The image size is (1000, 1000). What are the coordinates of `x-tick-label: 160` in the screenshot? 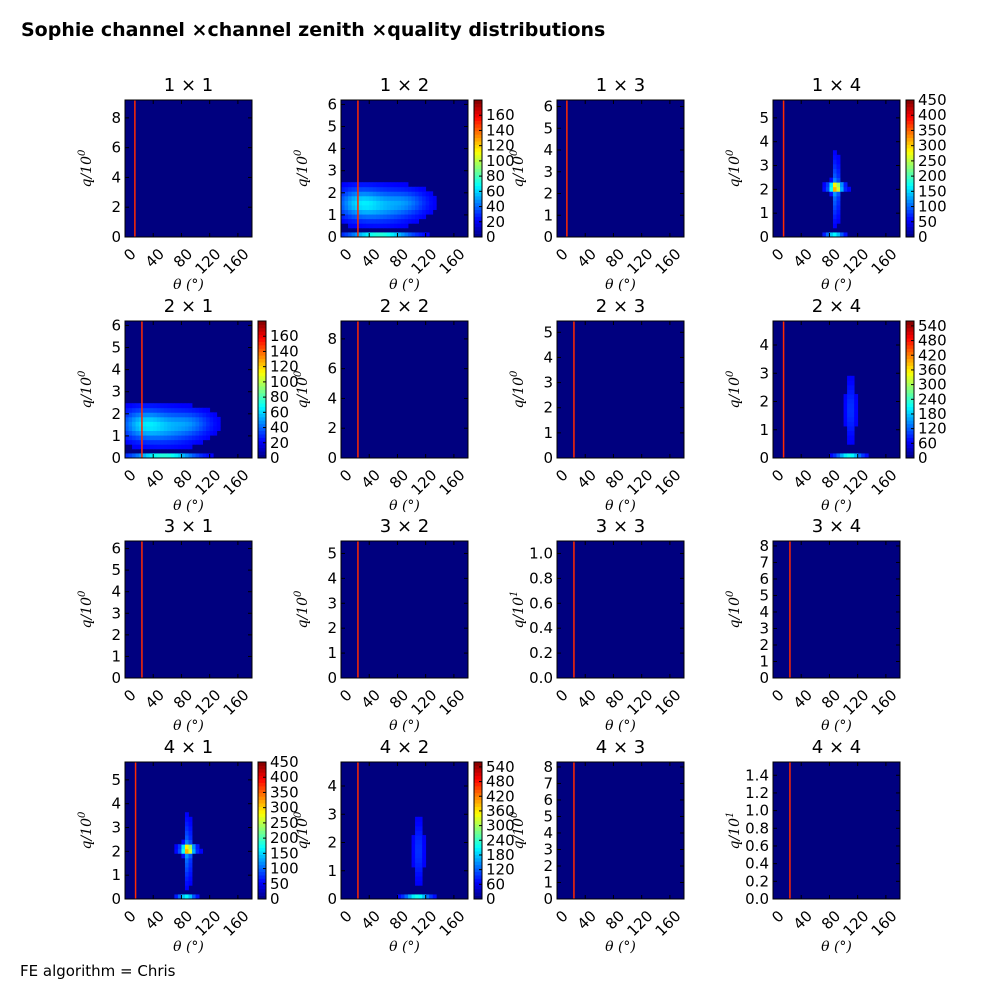 It's located at (452, 923).